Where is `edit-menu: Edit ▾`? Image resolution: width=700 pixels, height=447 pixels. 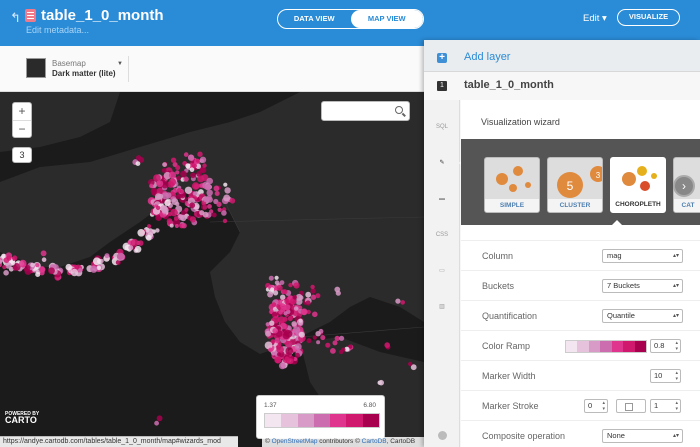
edit-menu: Edit ▾ is located at coordinates (595, 18).